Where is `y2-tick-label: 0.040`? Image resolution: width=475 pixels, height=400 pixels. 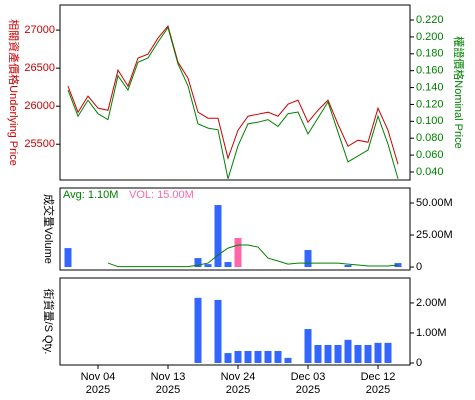 y2-tick-label: 0.040 is located at coordinates (430, 172).